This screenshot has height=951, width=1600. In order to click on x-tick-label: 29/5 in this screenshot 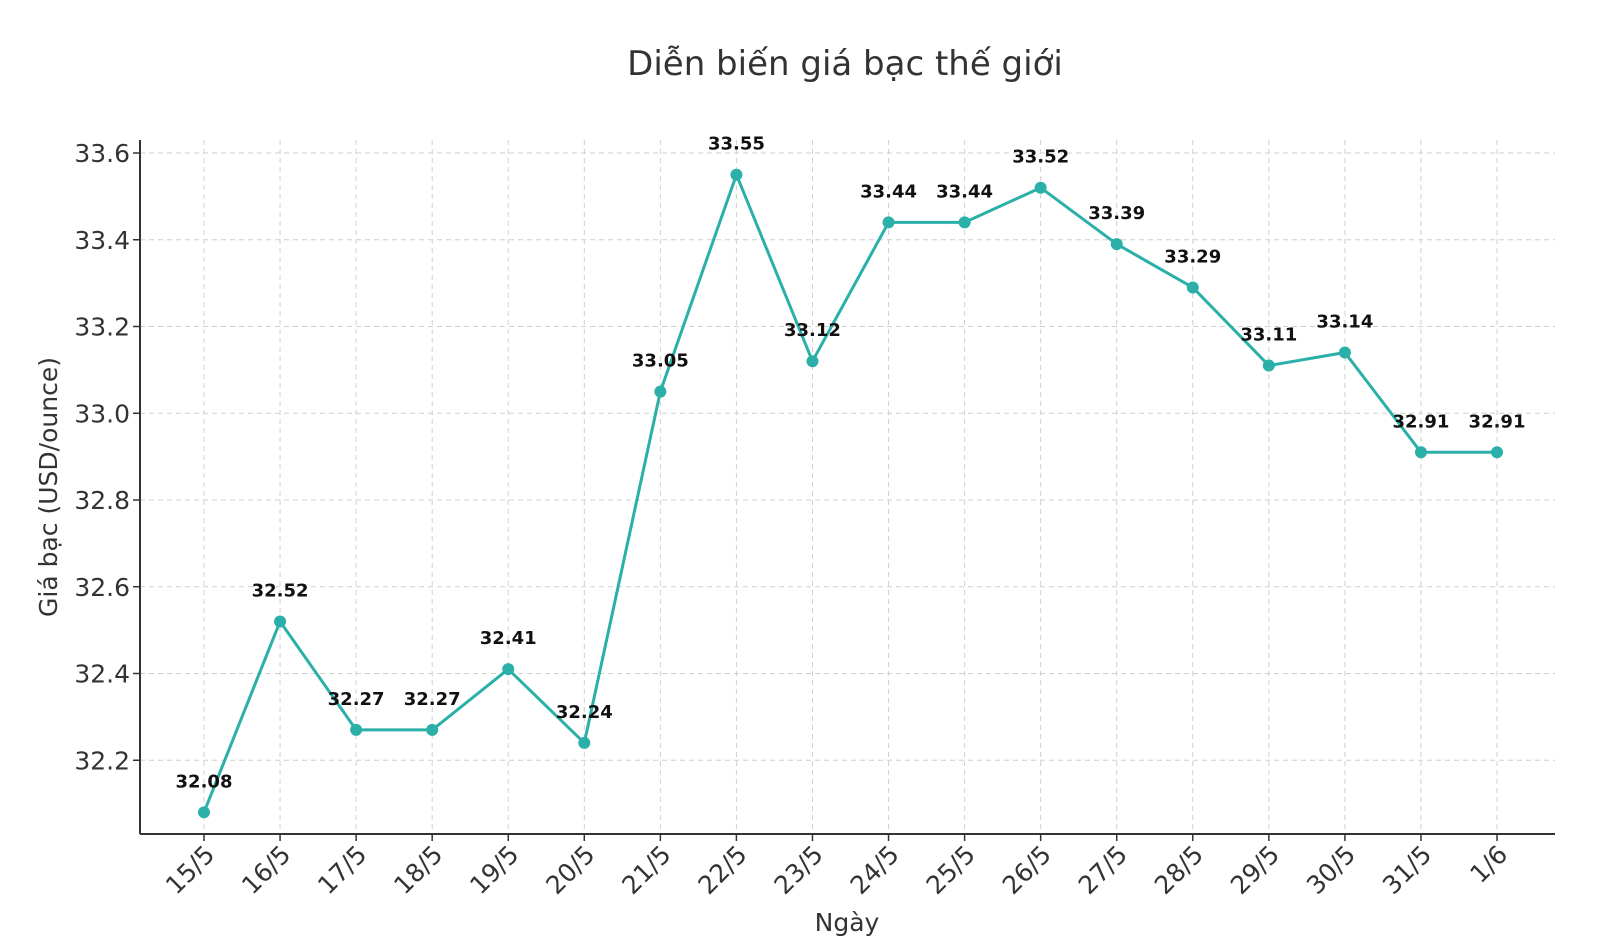, I will do `click(1255, 870)`.